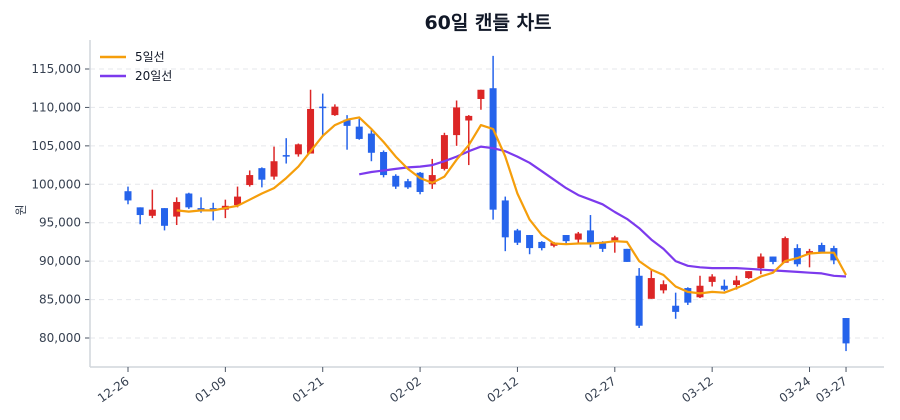 The height and width of the screenshot is (420, 900). I want to click on y-tick-label: 100,000, so click(56, 184).